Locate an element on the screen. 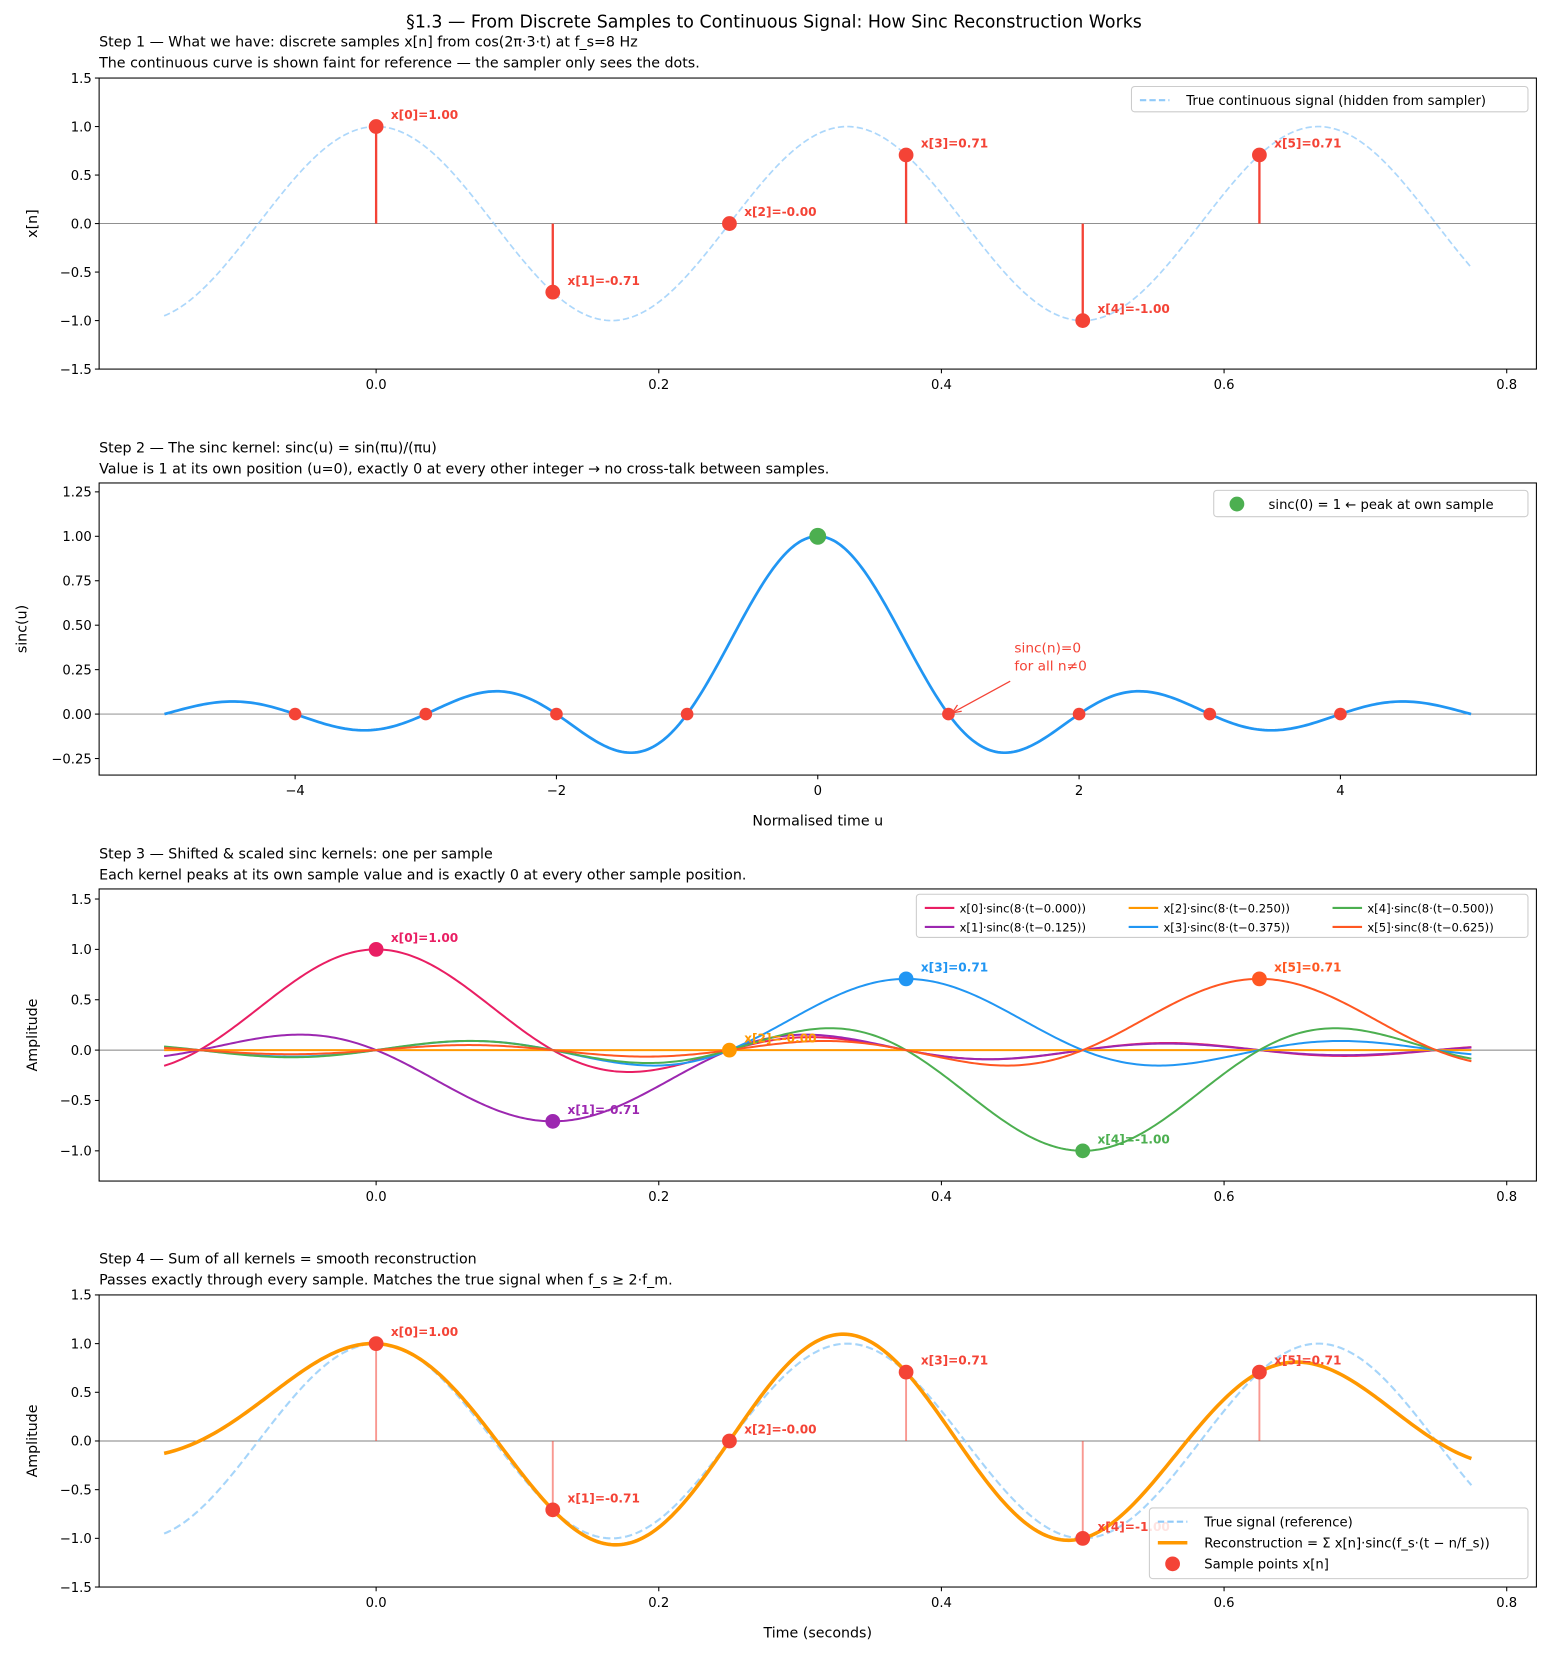 The image size is (1548, 1654). x-tick-label: 2 is located at coordinates (1079, 791).